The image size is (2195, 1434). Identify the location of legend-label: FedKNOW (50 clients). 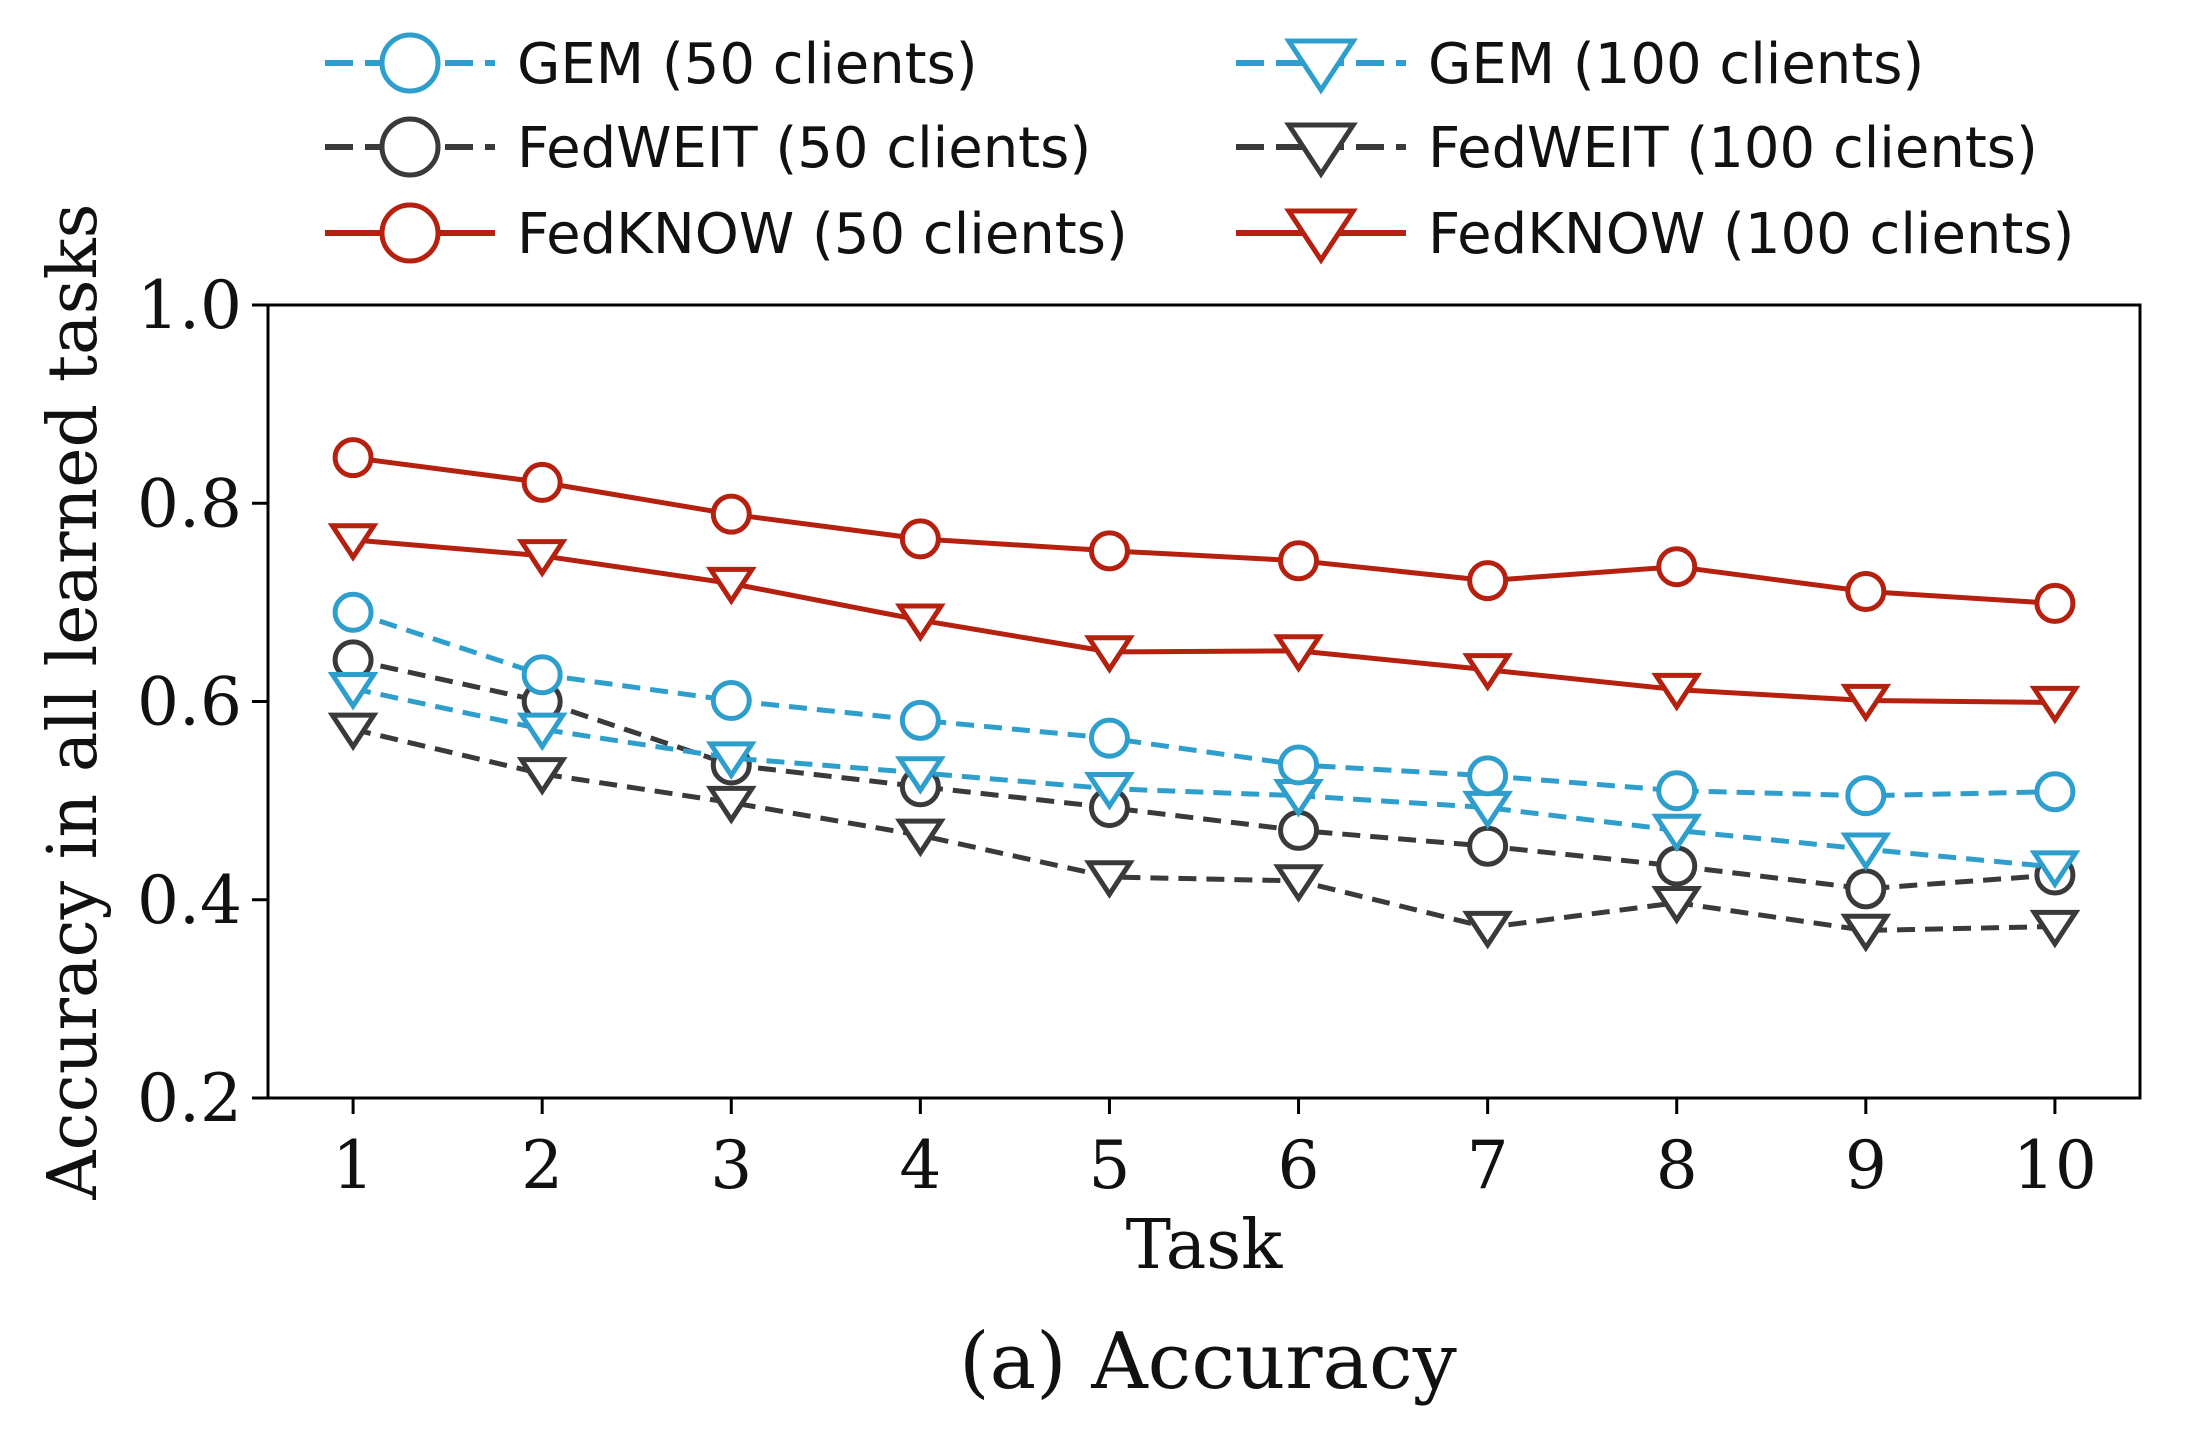
(822, 234).